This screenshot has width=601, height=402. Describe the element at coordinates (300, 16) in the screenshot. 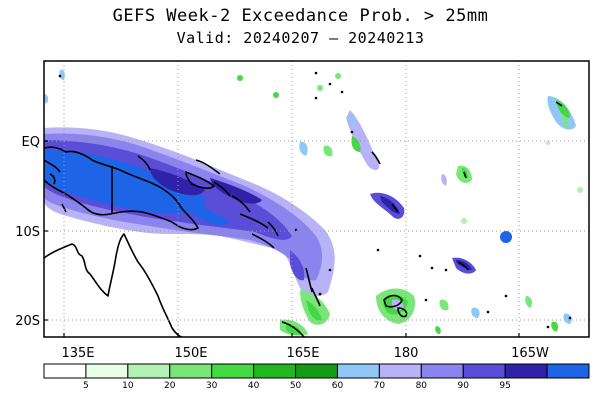

I see `map-title: GEFS Week-2 Exceedance Prob. > 25mm` at that location.